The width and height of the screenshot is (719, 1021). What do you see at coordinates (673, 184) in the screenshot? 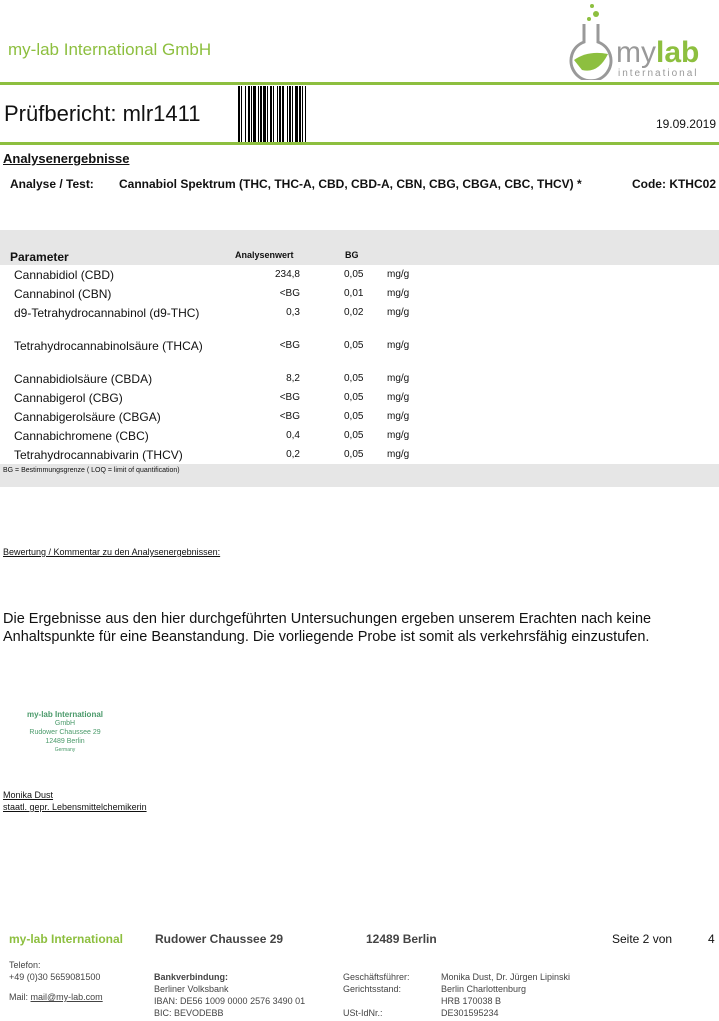
I see `analysis-code: Code: KTHC02` at bounding box center [673, 184].